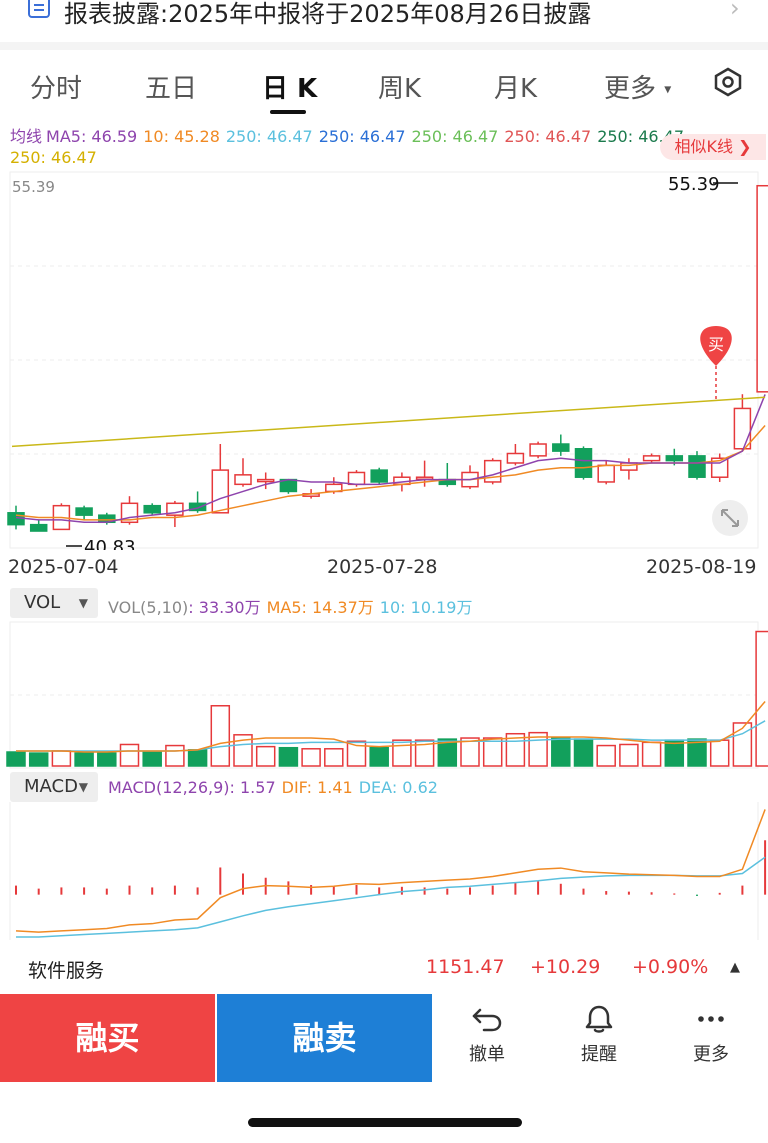  What do you see at coordinates (171, 89) in the screenshot?
I see `tab-five-day: 五日` at bounding box center [171, 89].